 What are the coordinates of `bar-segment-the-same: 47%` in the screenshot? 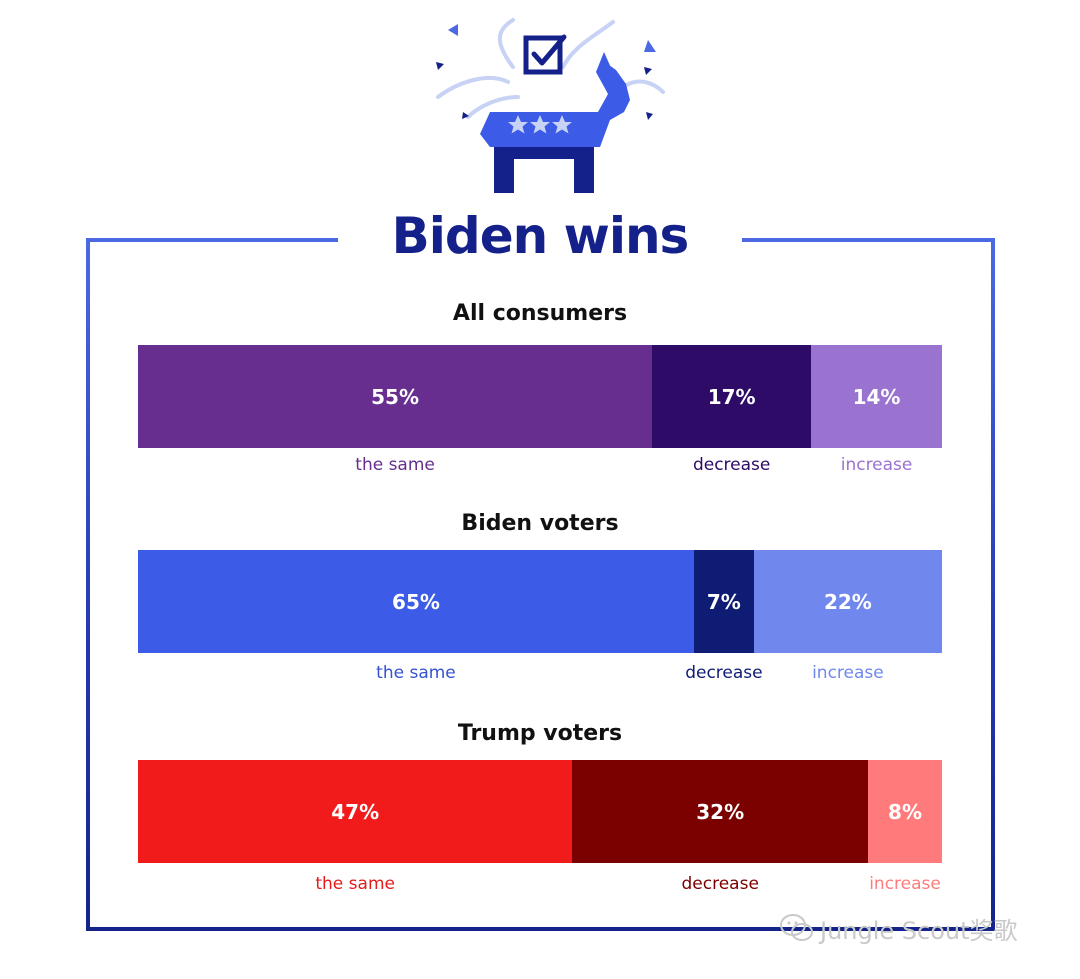 It's located at (355, 811).